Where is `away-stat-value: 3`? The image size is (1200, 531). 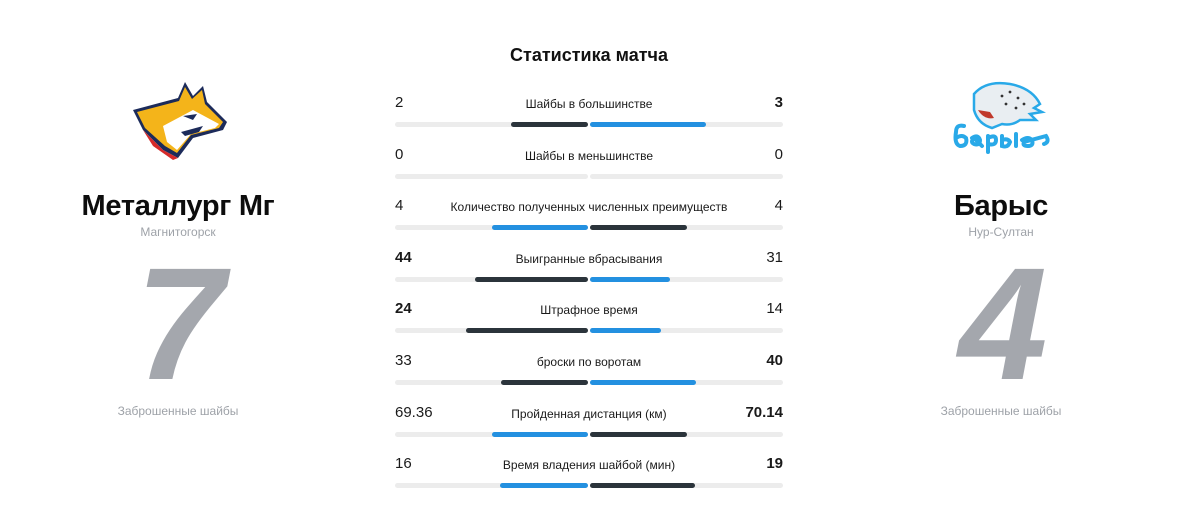 away-stat-value: 3 is located at coordinates (778, 102).